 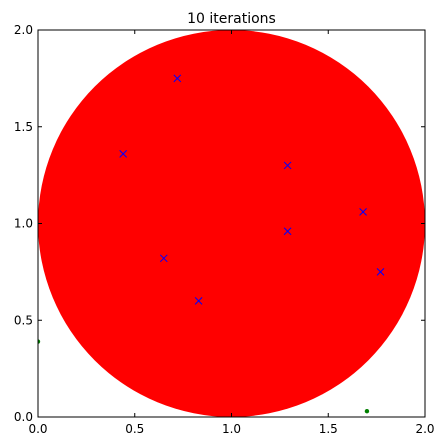 What do you see at coordinates (37, 429) in the screenshot?
I see `x-tick-label: 0.0` at bounding box center [37, 429].